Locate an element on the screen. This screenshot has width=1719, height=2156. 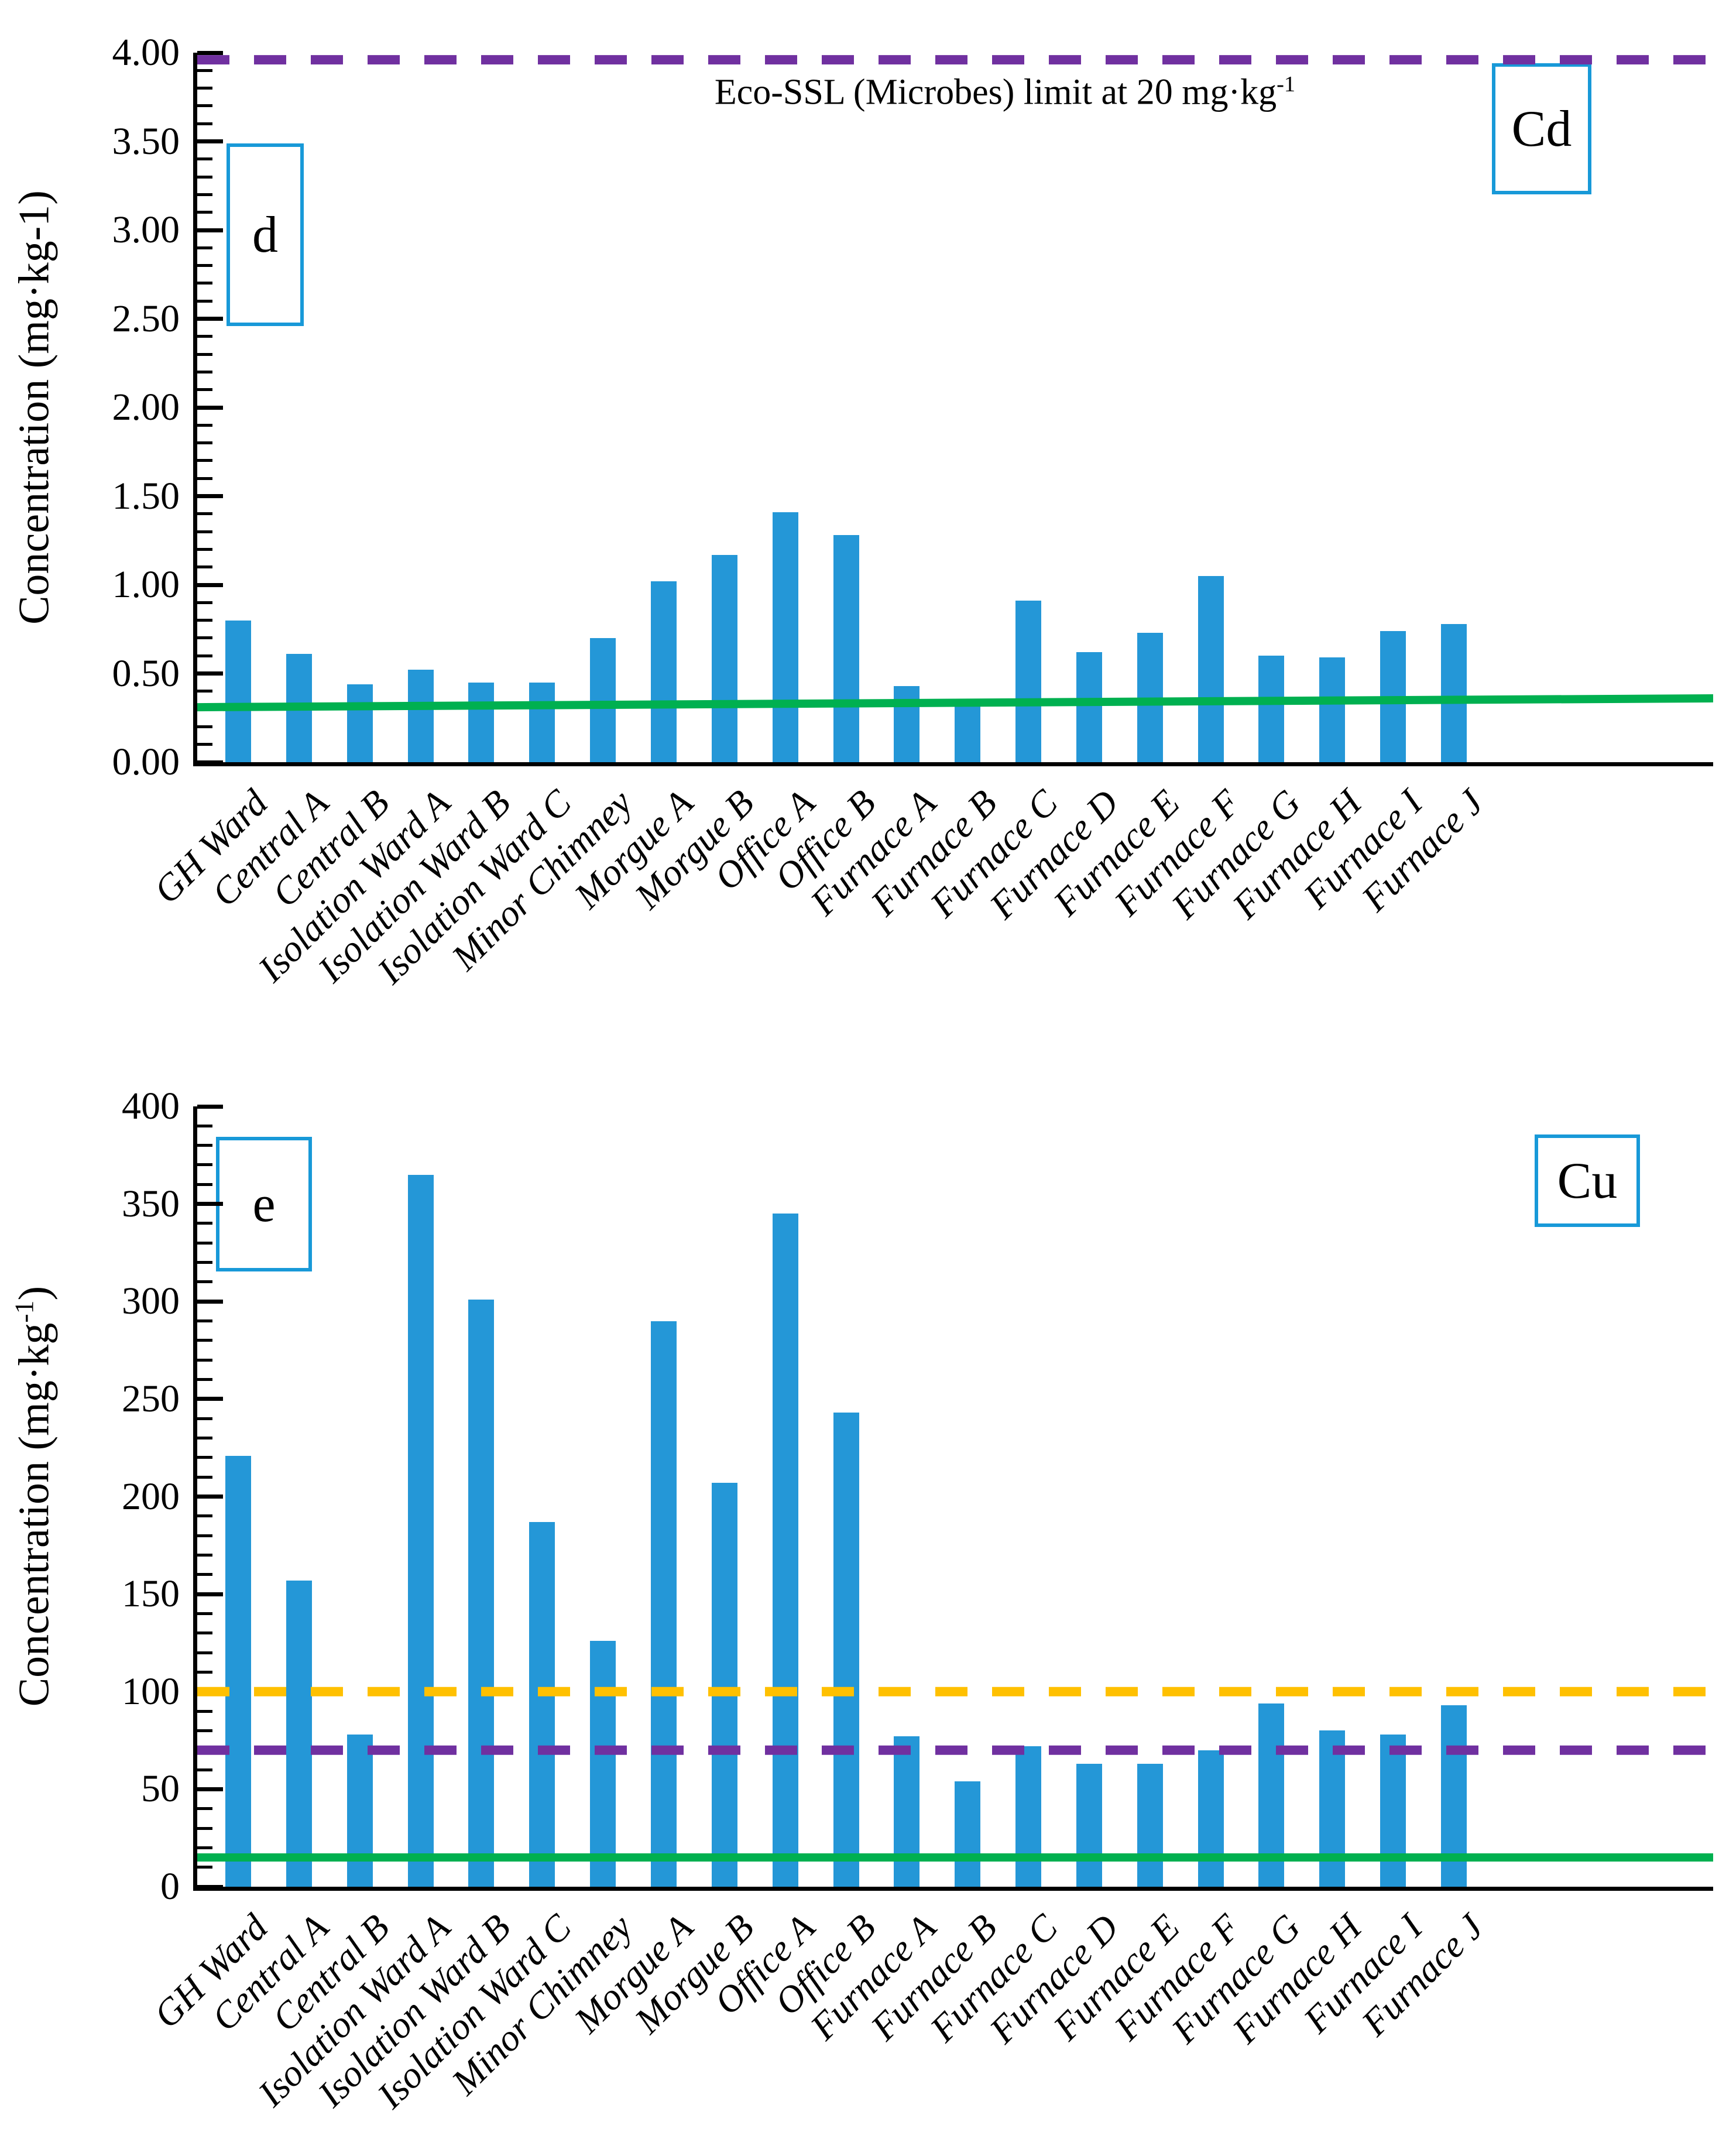
bar-furnace-e is located at coordinates (1150, 1826).